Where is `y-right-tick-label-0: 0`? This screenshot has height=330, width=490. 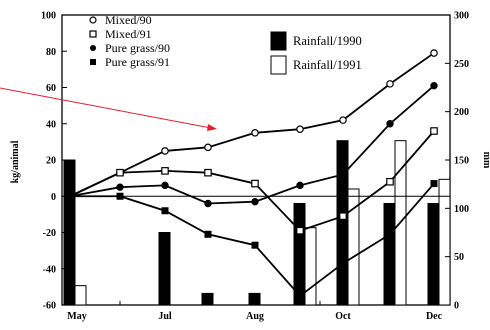 y-right-tick-label-0: 0 is located at coordinates (456, 306).